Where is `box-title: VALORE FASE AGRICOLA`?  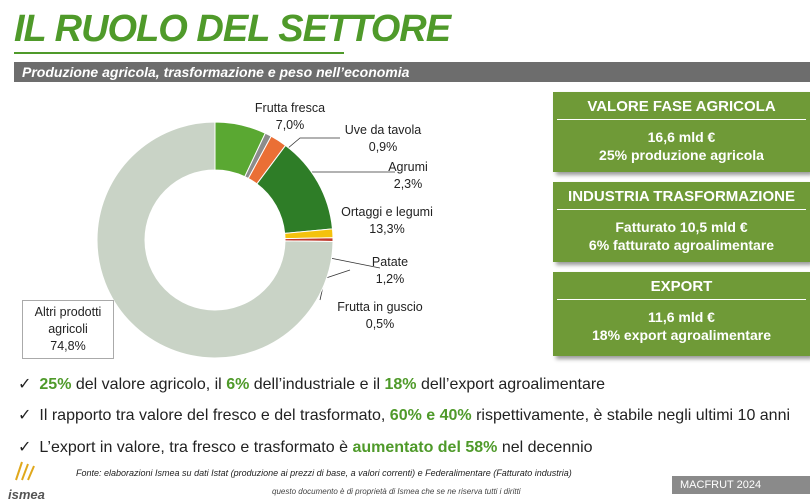 box-title: VALORE FASE AGRICOLA is located at coordinates (681, 106).